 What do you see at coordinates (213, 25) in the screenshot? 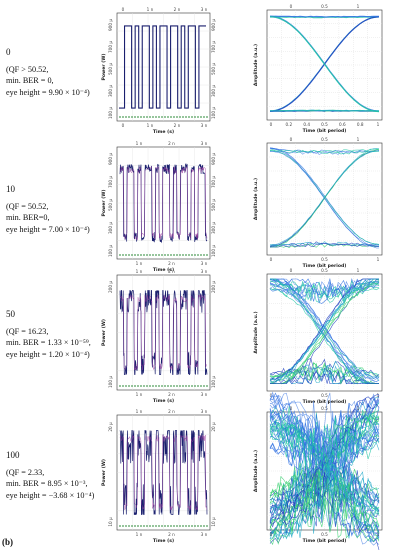
I see `y-tick-label-right: 900 µ` at bounding box center [213, 25].